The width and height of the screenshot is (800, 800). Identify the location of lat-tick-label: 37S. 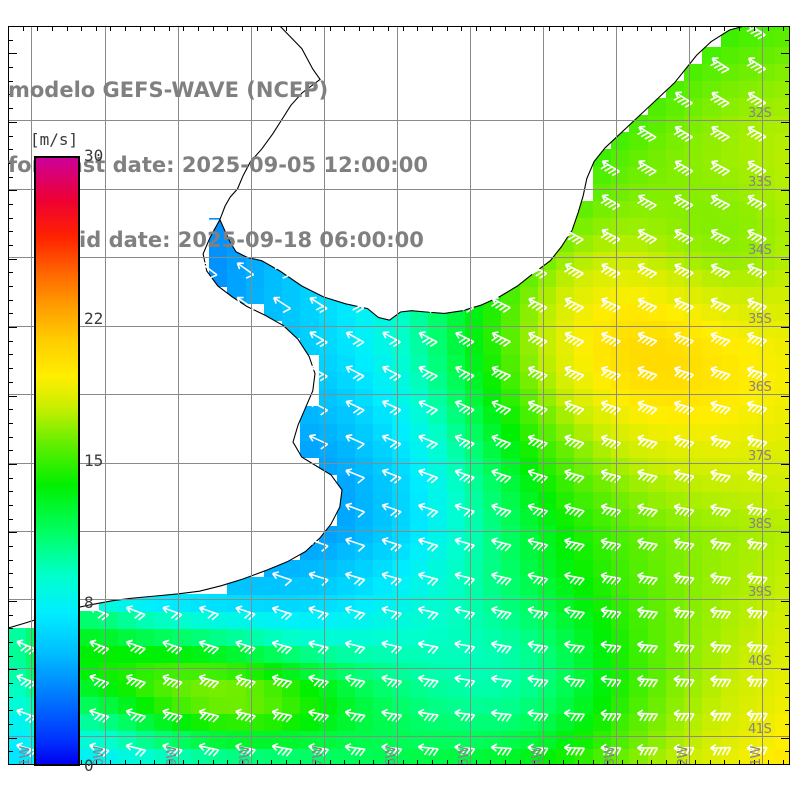
(760, 456).